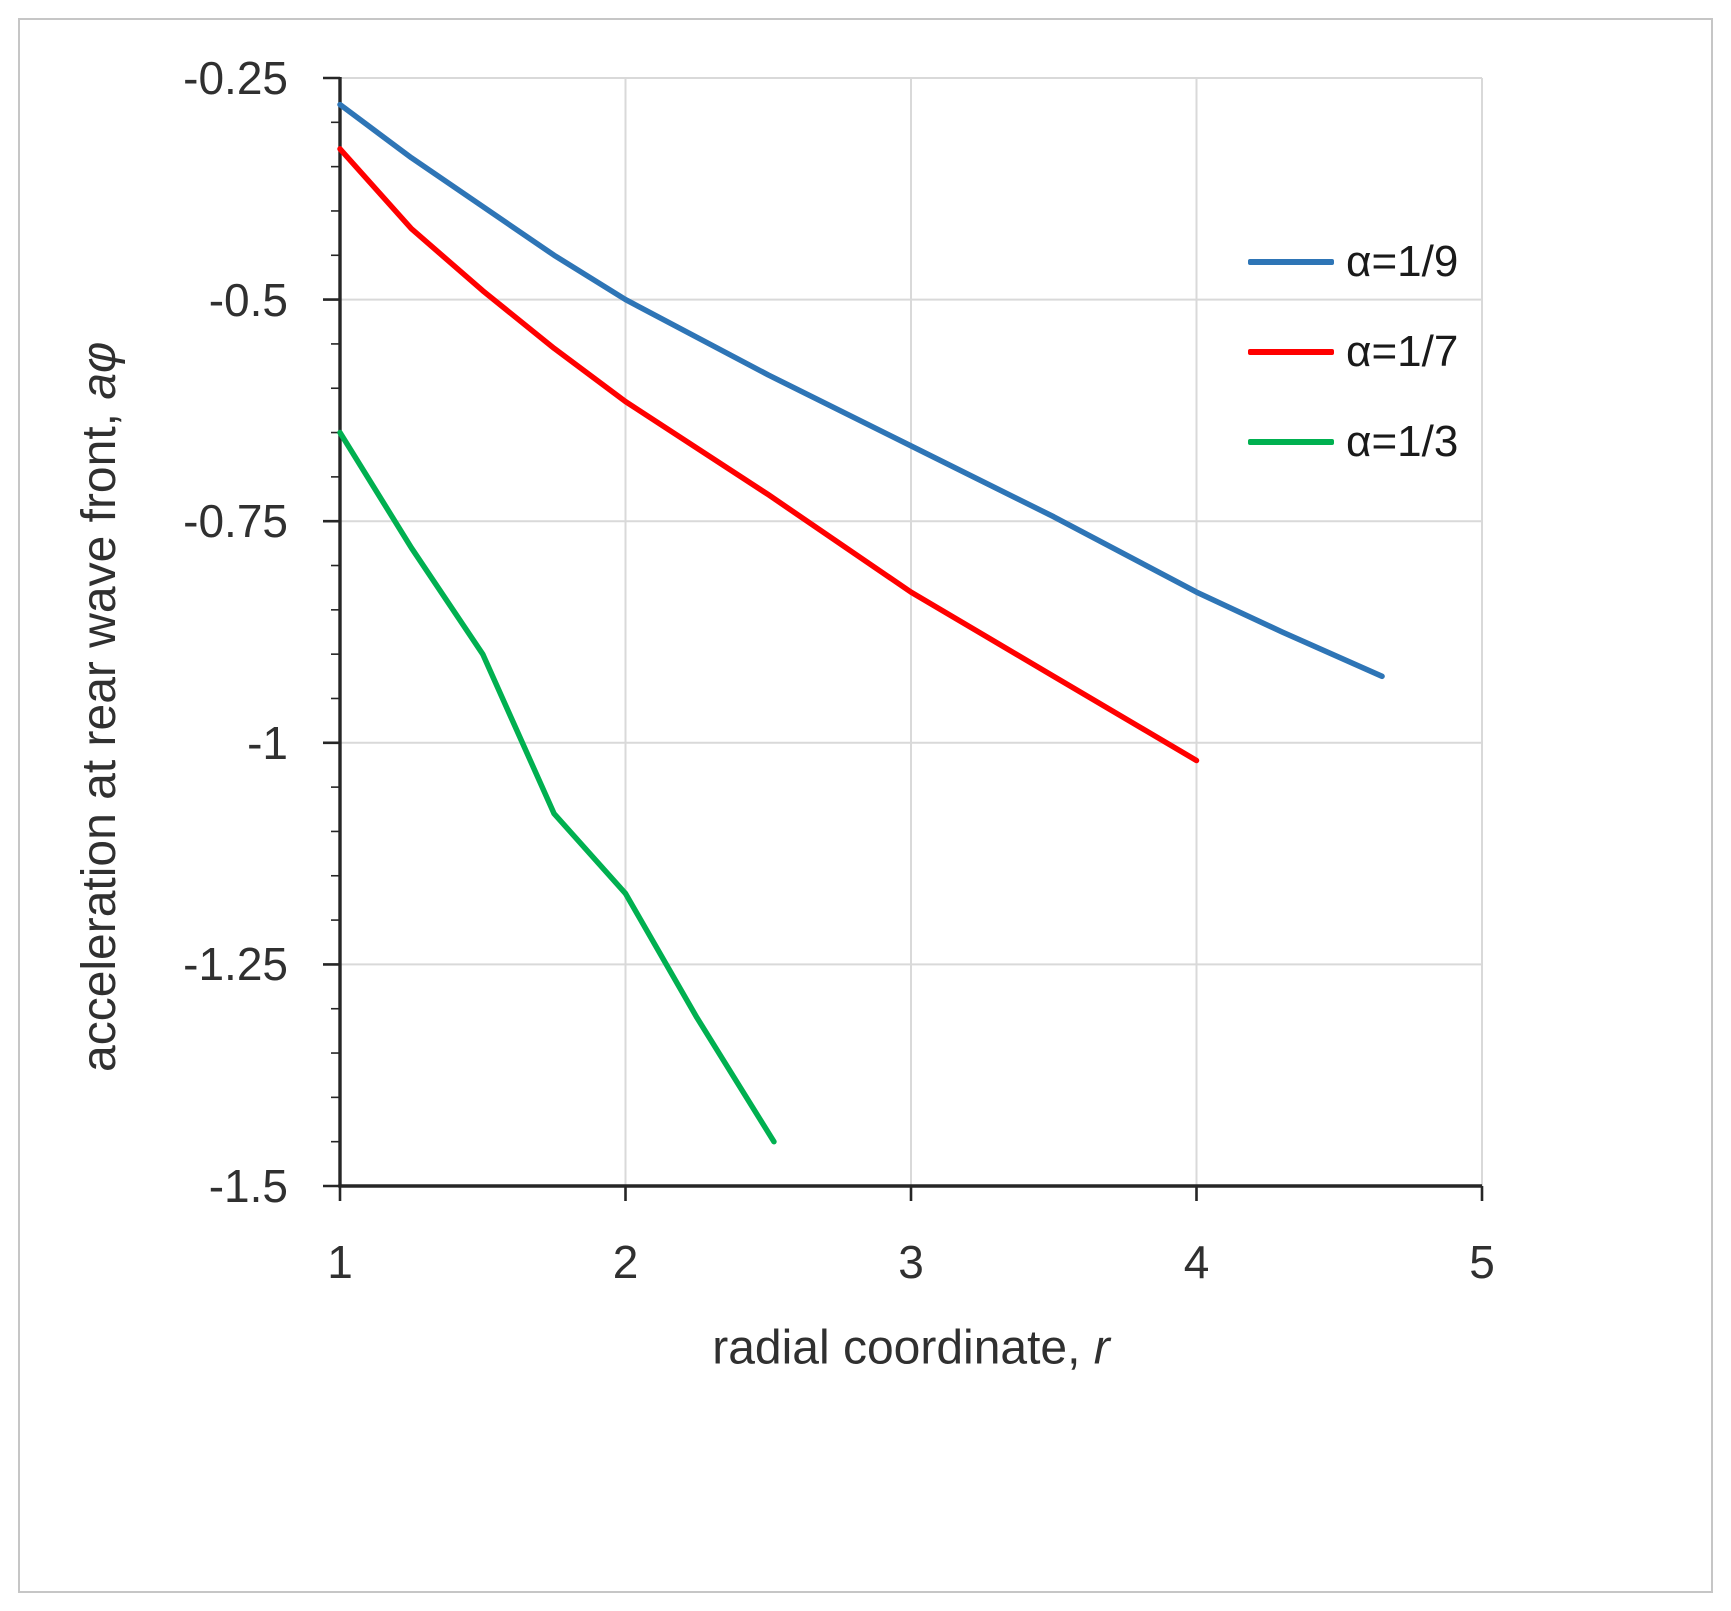  Describe the element at coordinates (248, 299) in the screenshot. I see `y-tick-label: -0.5` at that location.